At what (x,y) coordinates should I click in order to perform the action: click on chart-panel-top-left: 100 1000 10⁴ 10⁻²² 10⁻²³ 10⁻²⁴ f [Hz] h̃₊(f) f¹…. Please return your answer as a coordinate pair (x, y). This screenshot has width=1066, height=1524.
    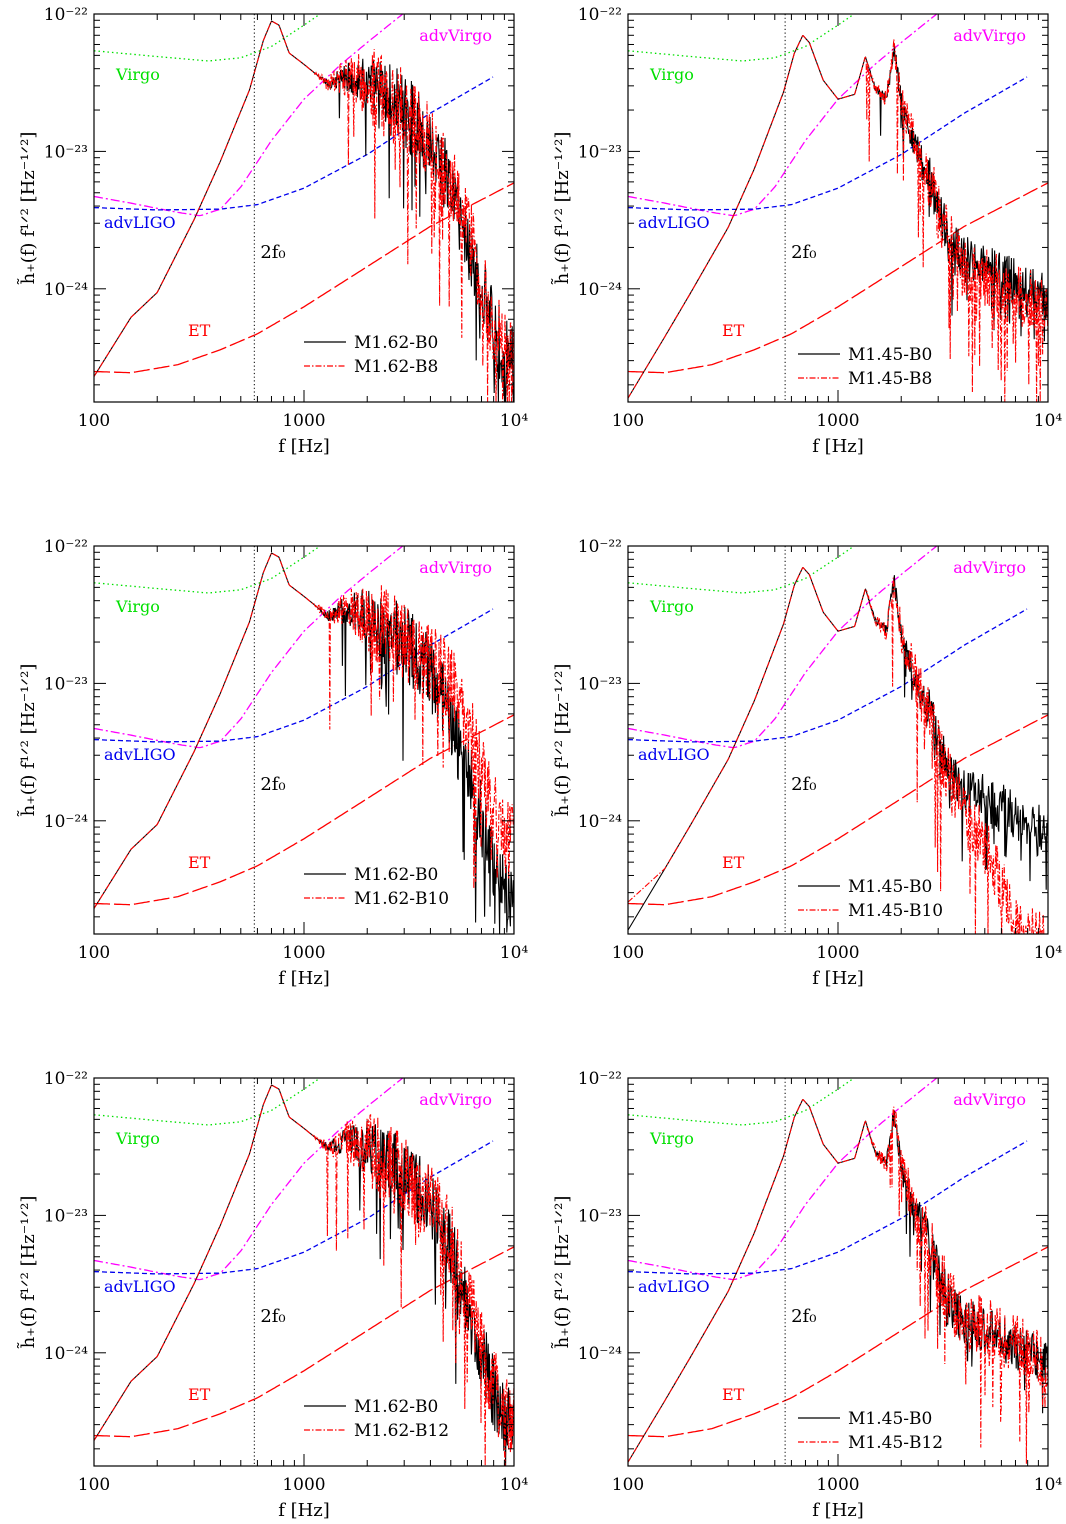
    Looking at the image, I should click on (272, 231).